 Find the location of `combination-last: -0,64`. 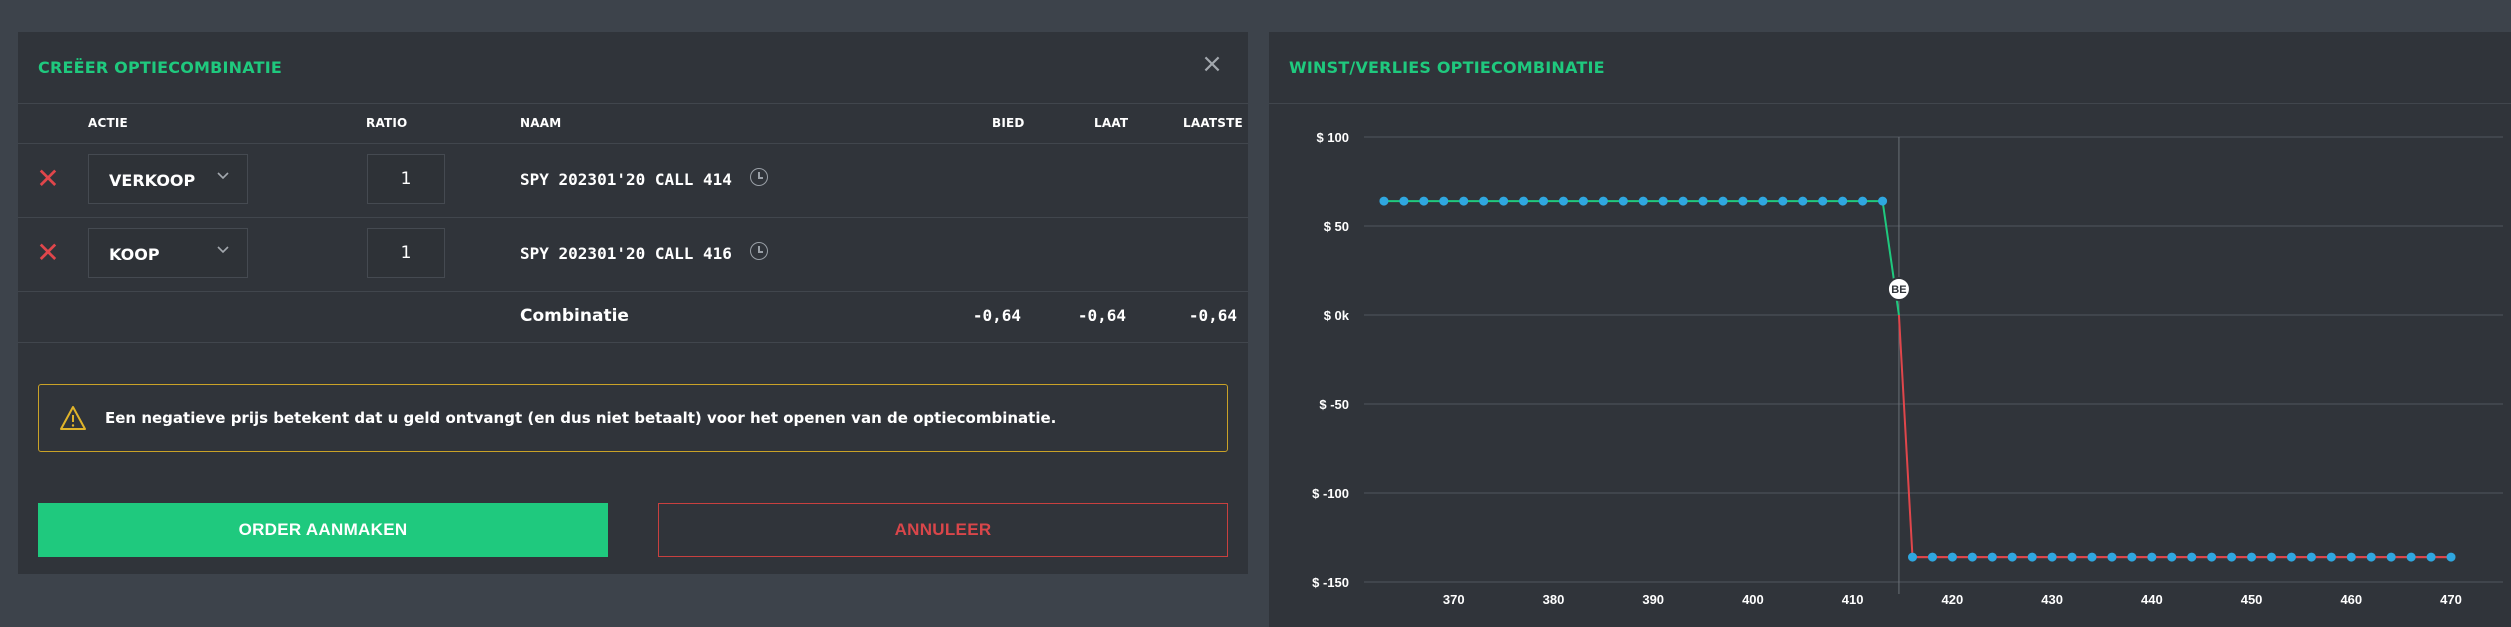

combination-last: -0,64 is located at coordinates (1212, 315).